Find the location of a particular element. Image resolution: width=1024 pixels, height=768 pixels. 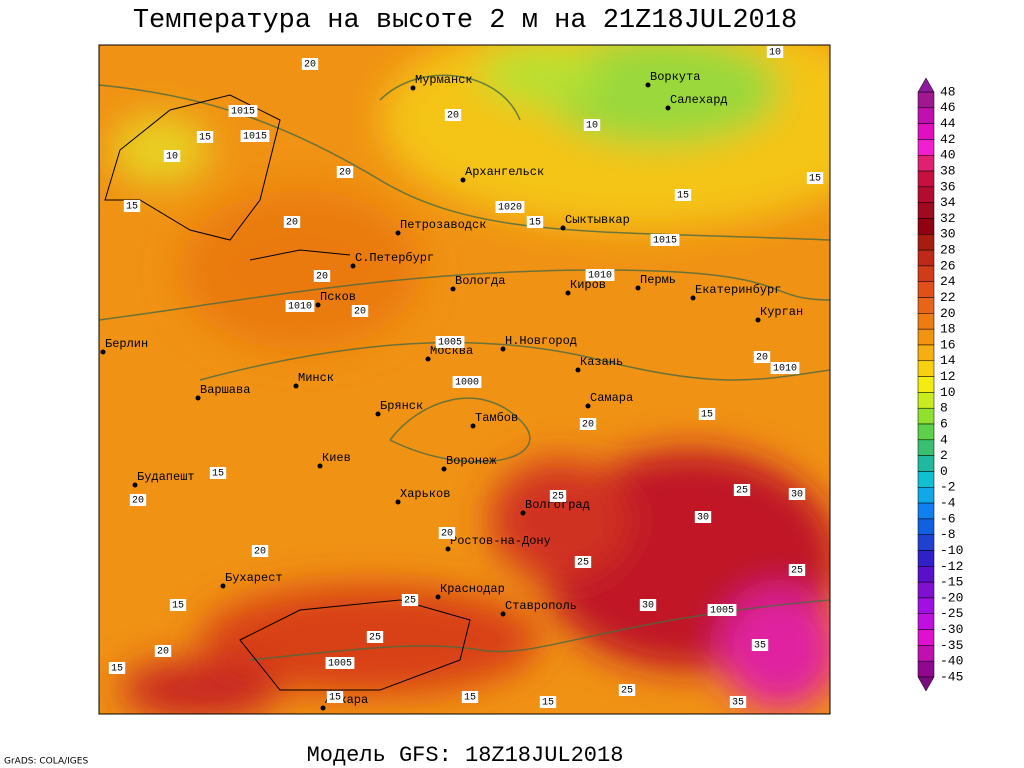

colorbar-label: -35 is located at coordinates (951, 645).